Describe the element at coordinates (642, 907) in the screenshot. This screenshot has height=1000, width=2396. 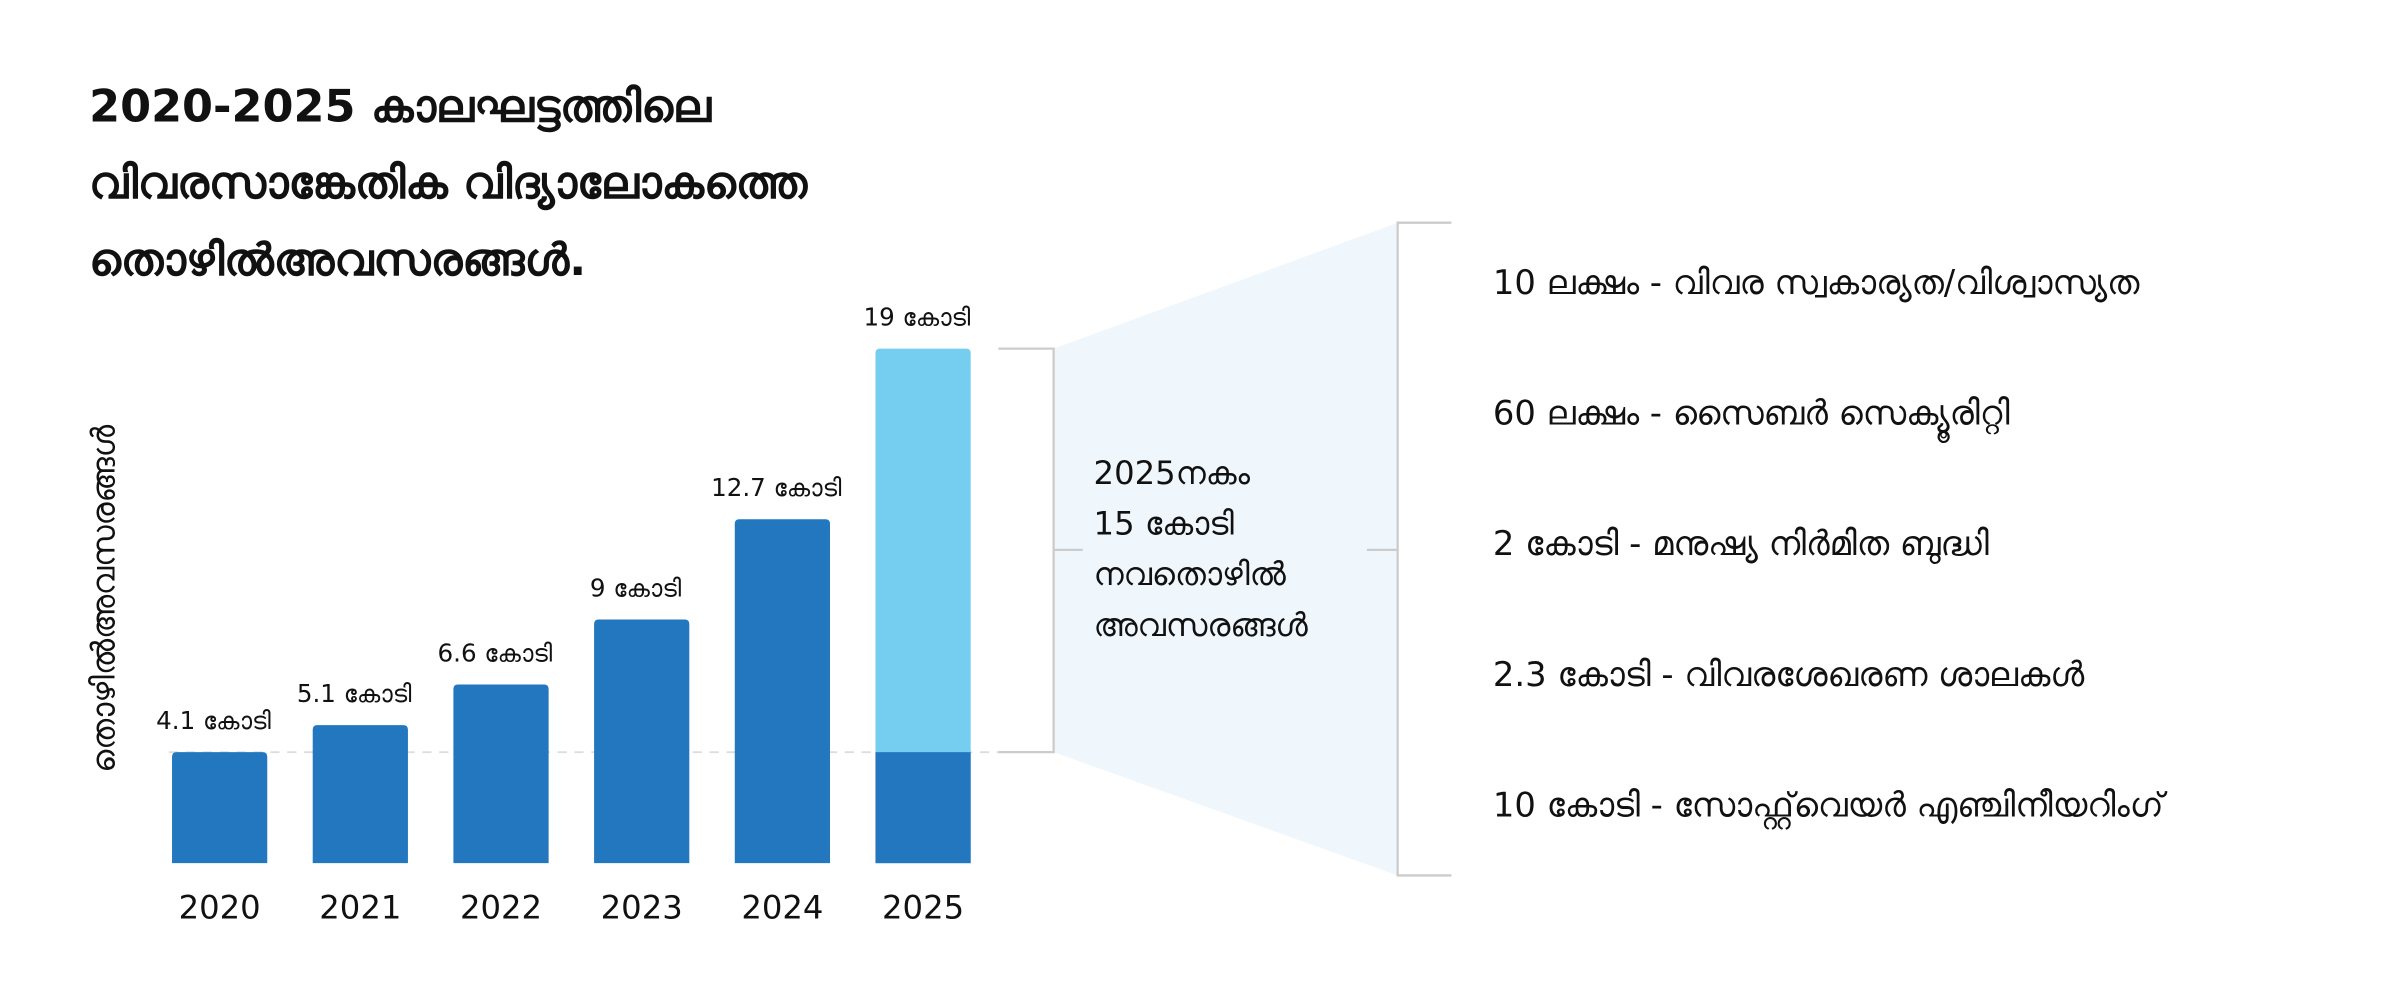
I see `x-tick-label: 2023` at that location.